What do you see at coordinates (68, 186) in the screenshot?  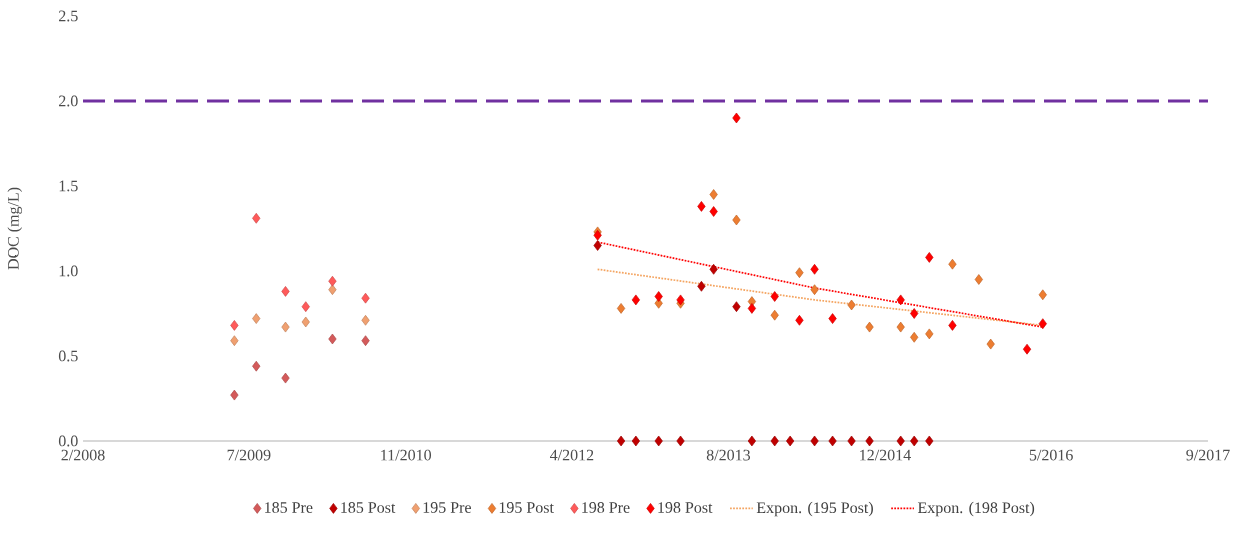 I see `y-tick-label: 1.5` at bounding box center [68, 186].